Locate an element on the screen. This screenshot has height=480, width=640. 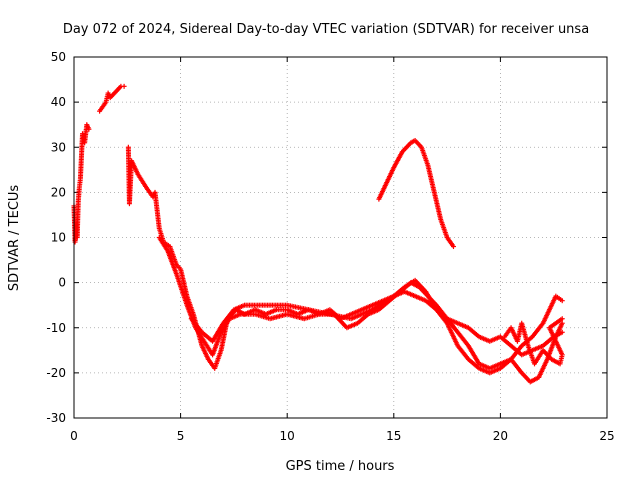
y-tick-label: 20 is located at coordinates (58, 192).